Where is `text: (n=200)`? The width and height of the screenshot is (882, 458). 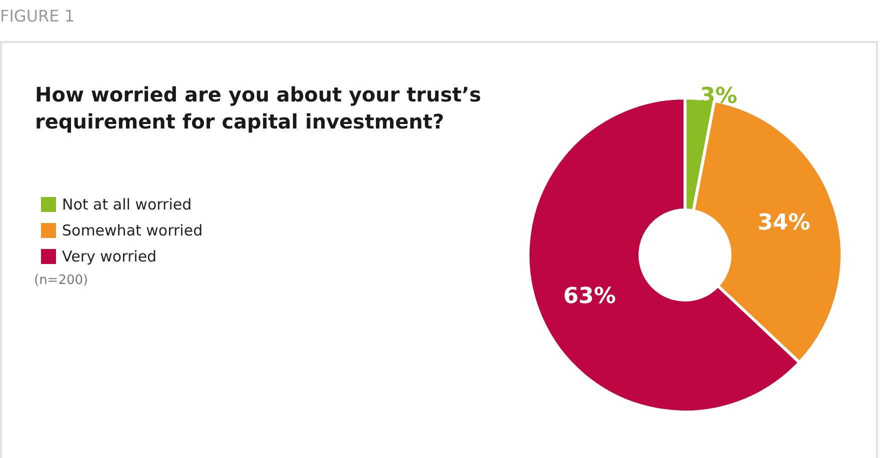
text: (n=200) is located at coordinates (61, 280).